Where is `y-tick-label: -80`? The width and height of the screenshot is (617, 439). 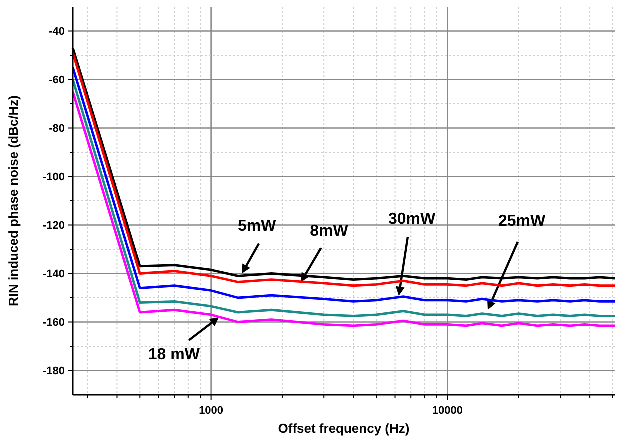 y-tick-label: -80 is located at coordinates (57, 129).